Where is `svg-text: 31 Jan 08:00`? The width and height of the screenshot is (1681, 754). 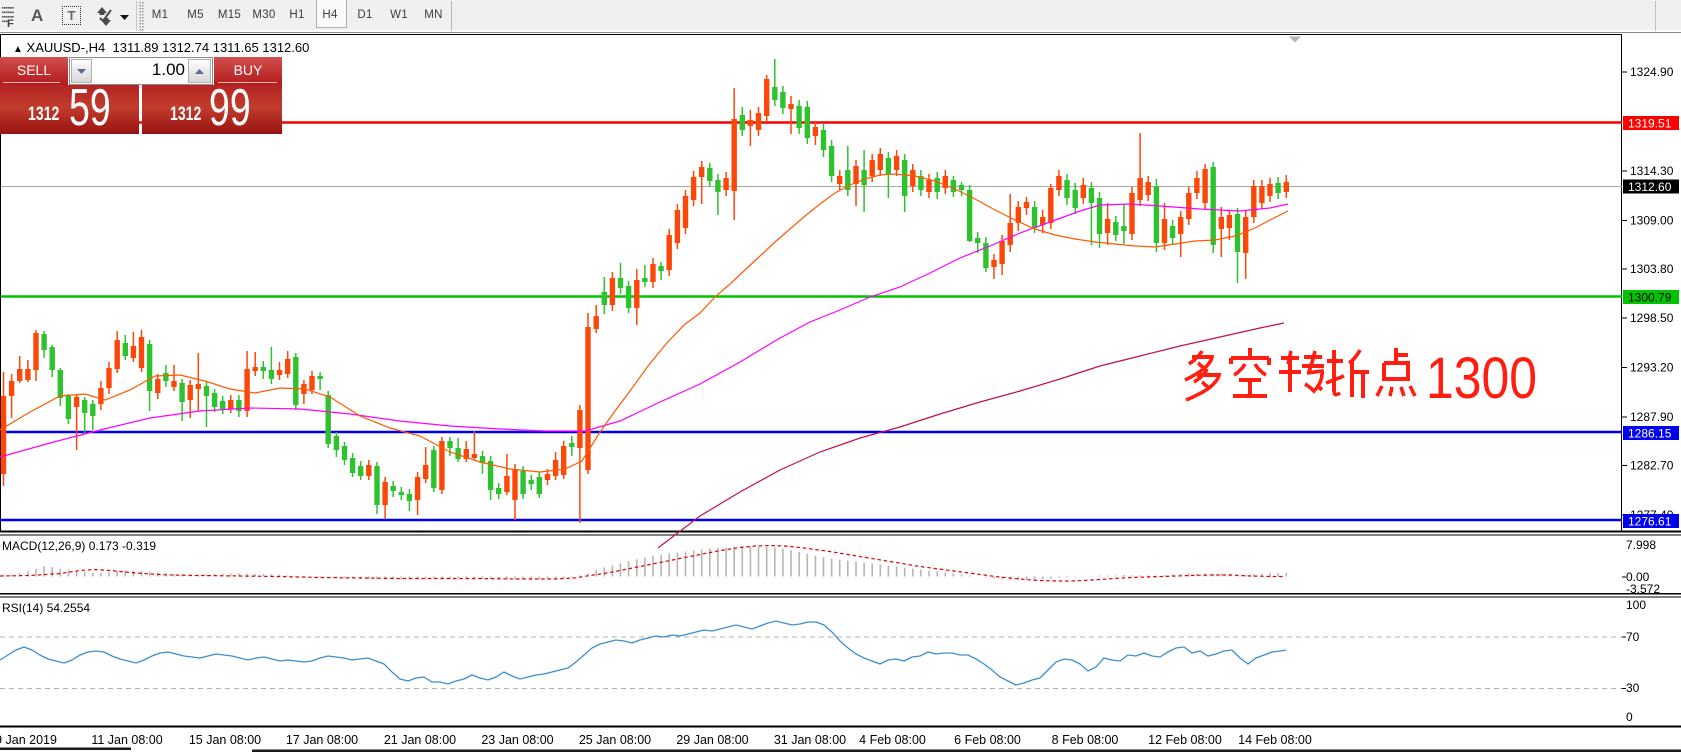
svg-text: 31 Jan 08:00 is located at coordinates (810, 740).